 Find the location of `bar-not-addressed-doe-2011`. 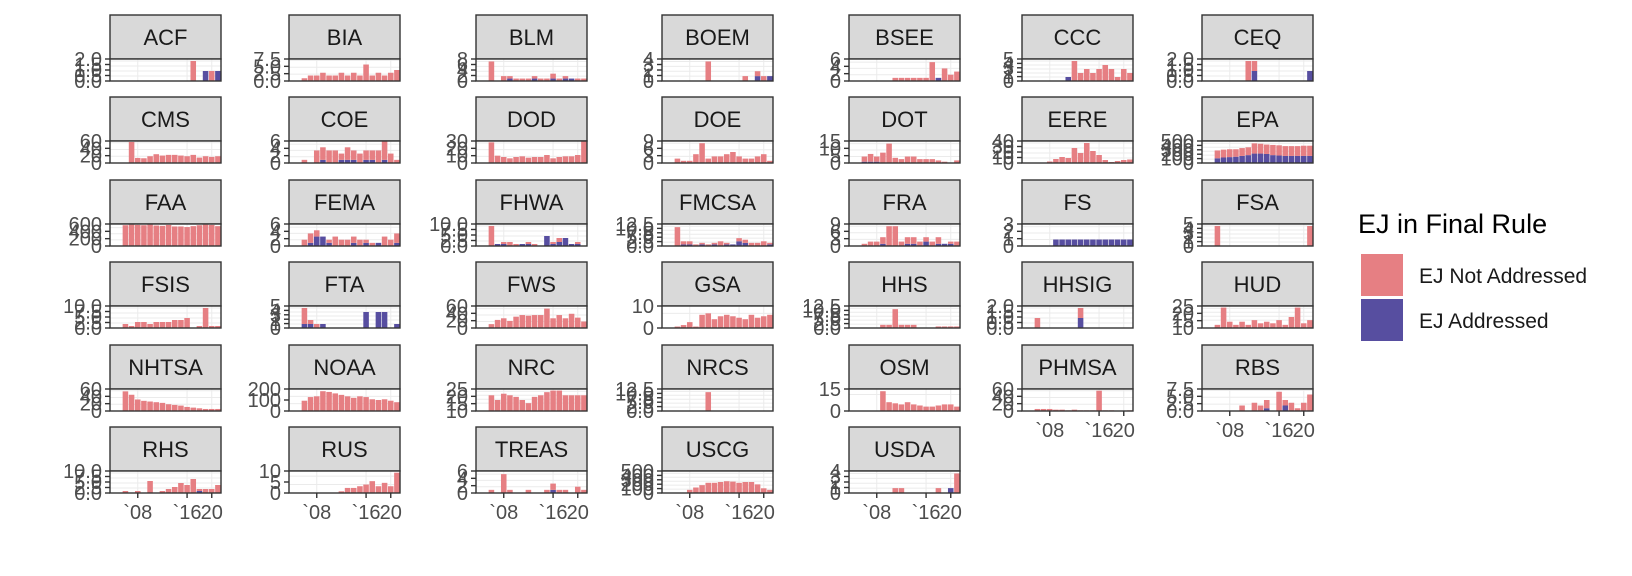

bar-not-addressed-doe-2011 is located at coordinates (708, 160).